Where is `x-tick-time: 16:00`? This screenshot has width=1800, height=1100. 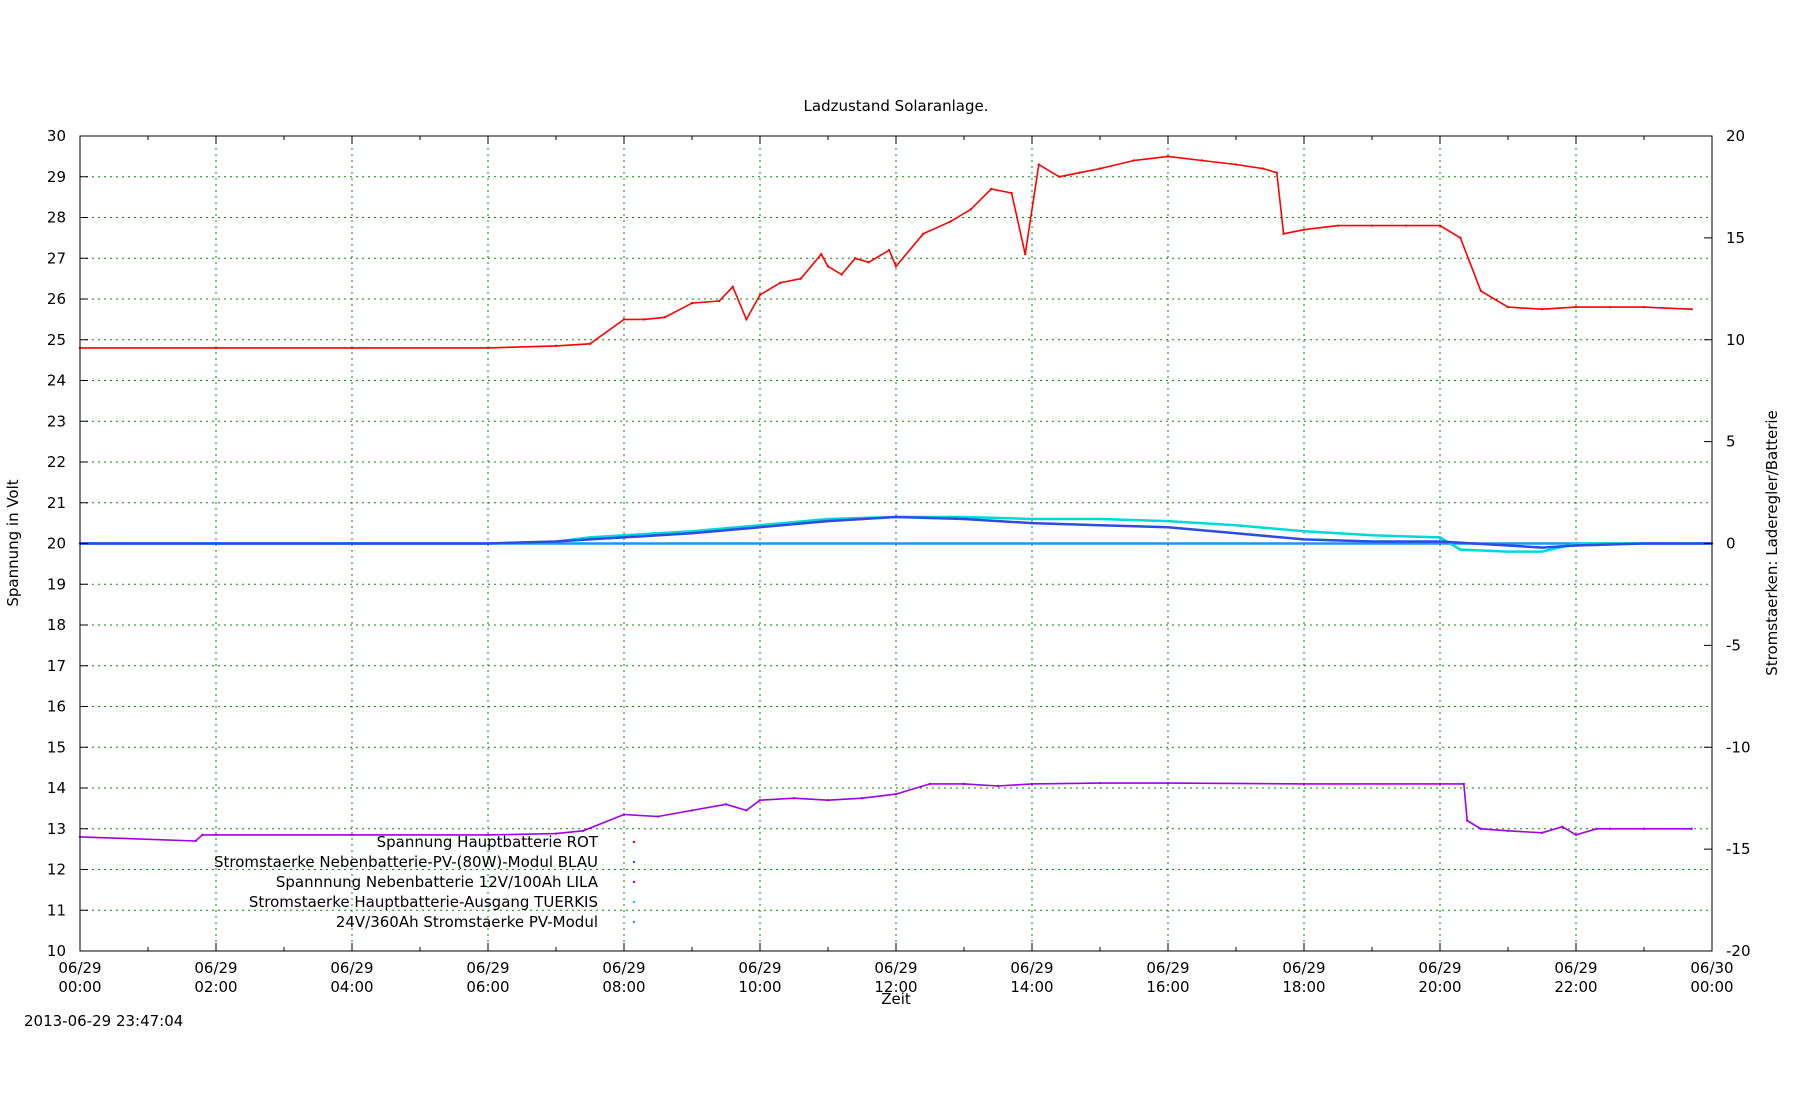
x-tick-time: 16:00 is located at coordinates (1167, 987).